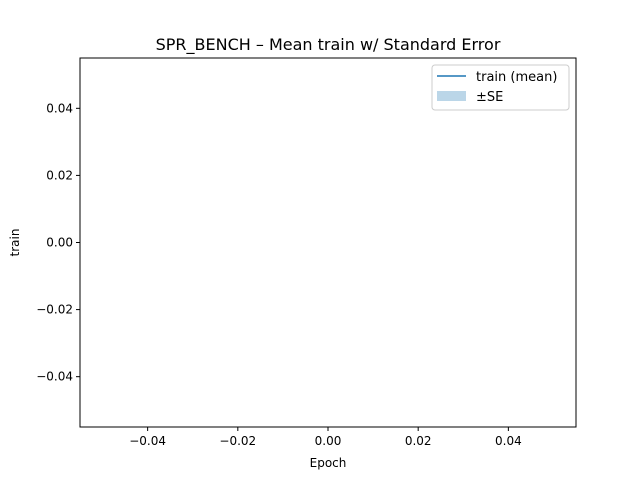  What do you see at coordinates (15, 243) in the screenshot?
I see `y-axis-label: train` at bounding box center [15, 243].